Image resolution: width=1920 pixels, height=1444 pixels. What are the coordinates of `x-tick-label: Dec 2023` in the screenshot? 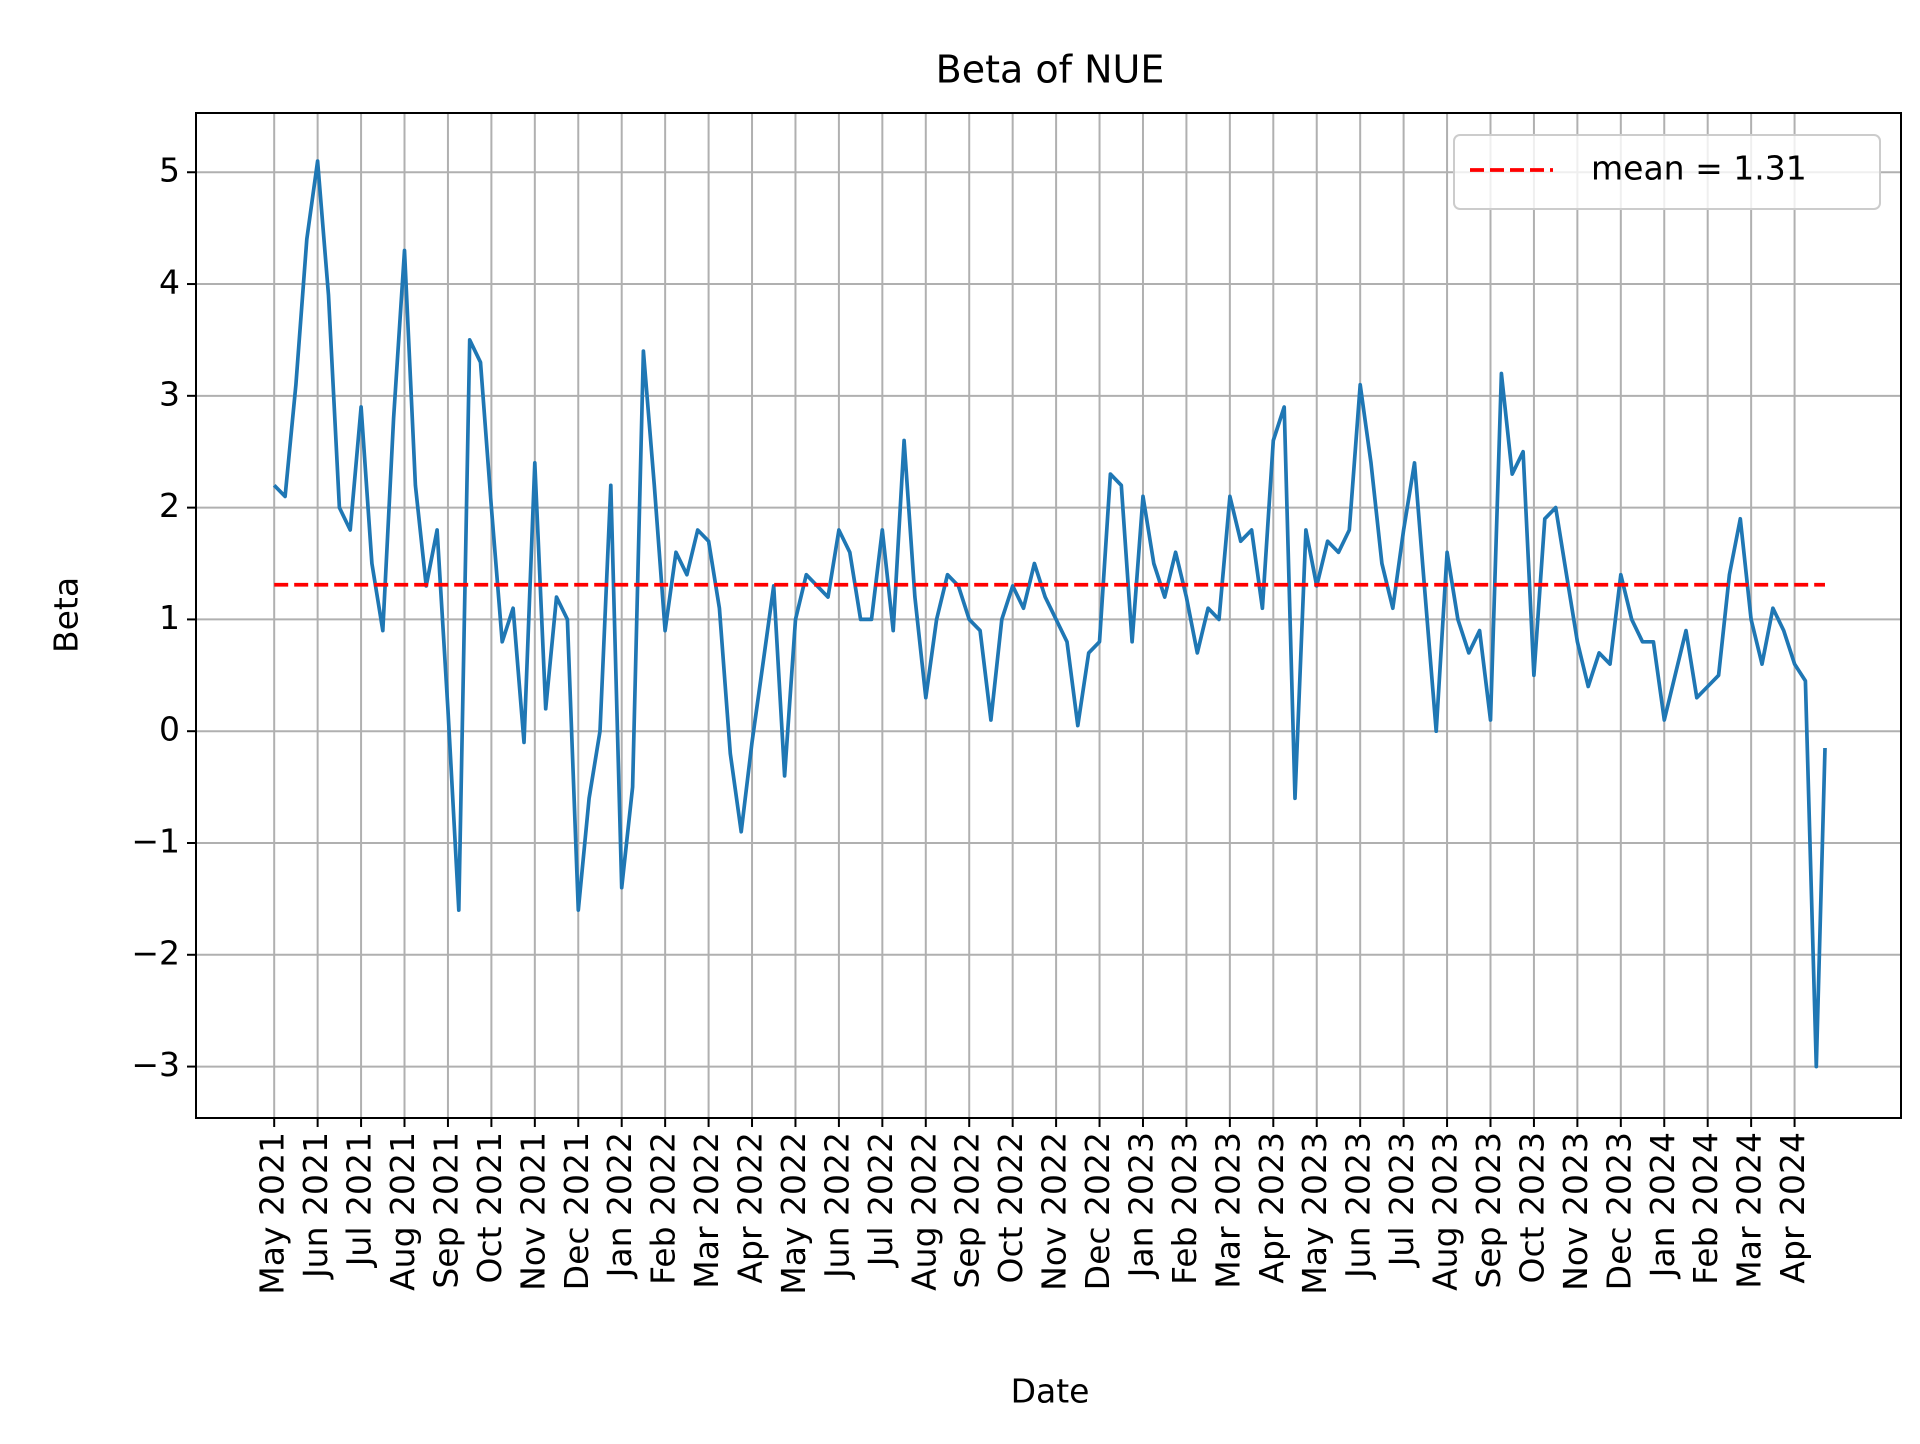 It's located at (1618, 1211).